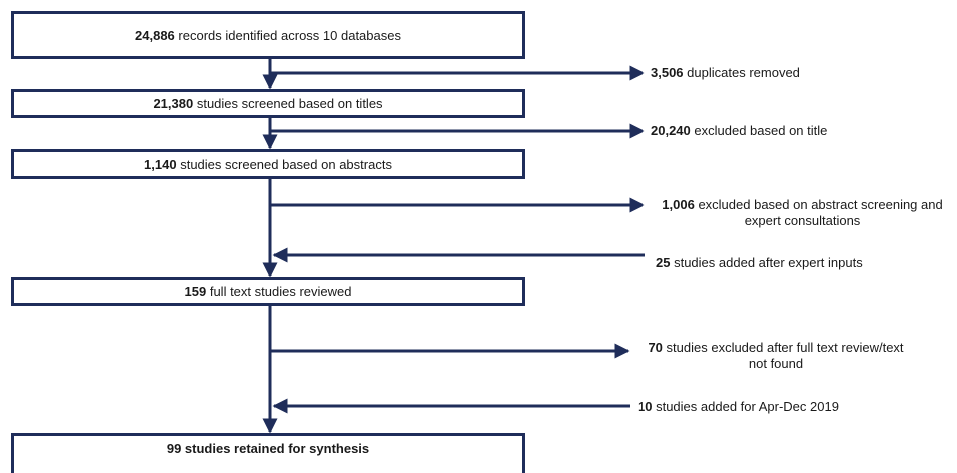 This screenshot has height=473, width=957. I want to click on duplicates-removed-text: duplicates removed, so click(743, 72).